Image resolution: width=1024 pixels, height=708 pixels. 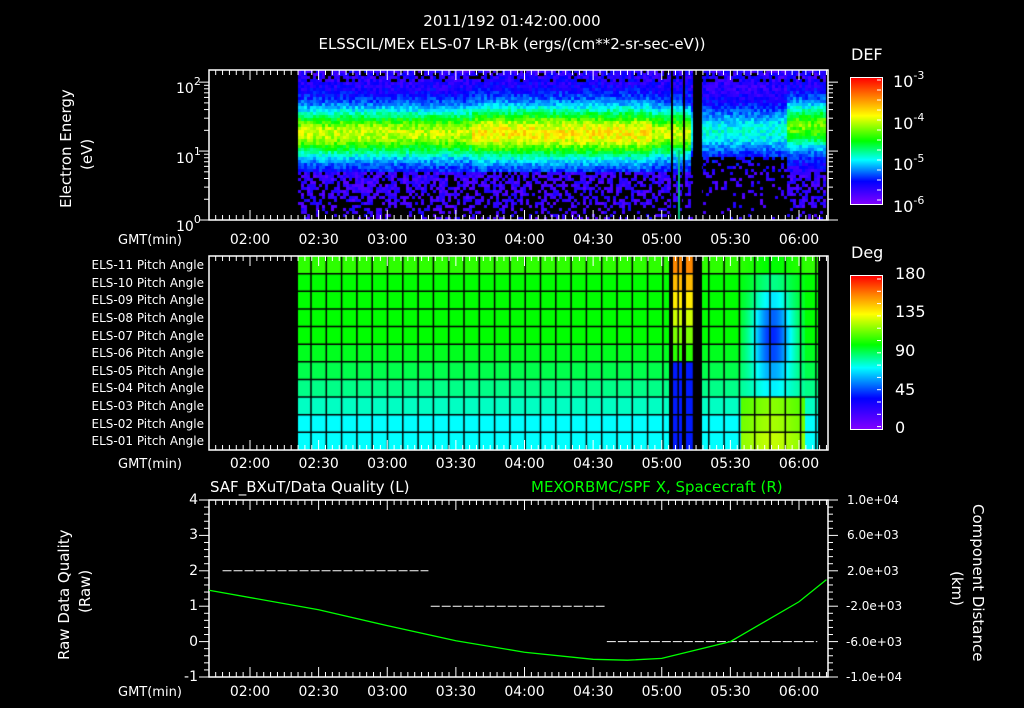 I want to click on quality-ytick-right: -2.0e+03, so click(x=874, y=606).